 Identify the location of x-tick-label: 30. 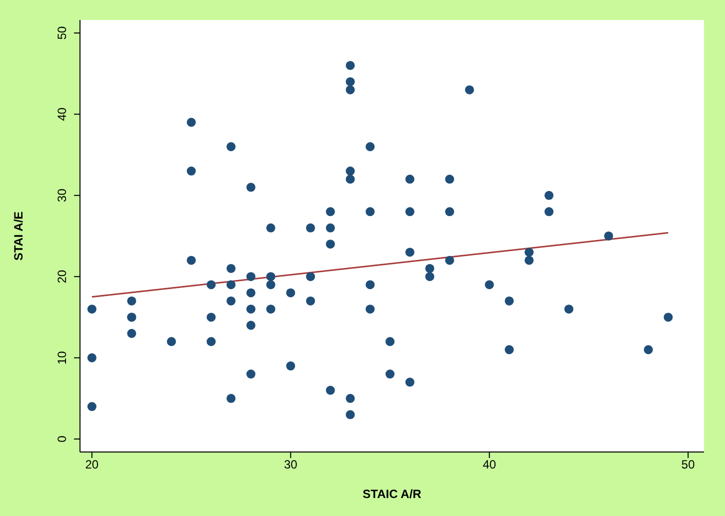
(291, 465).